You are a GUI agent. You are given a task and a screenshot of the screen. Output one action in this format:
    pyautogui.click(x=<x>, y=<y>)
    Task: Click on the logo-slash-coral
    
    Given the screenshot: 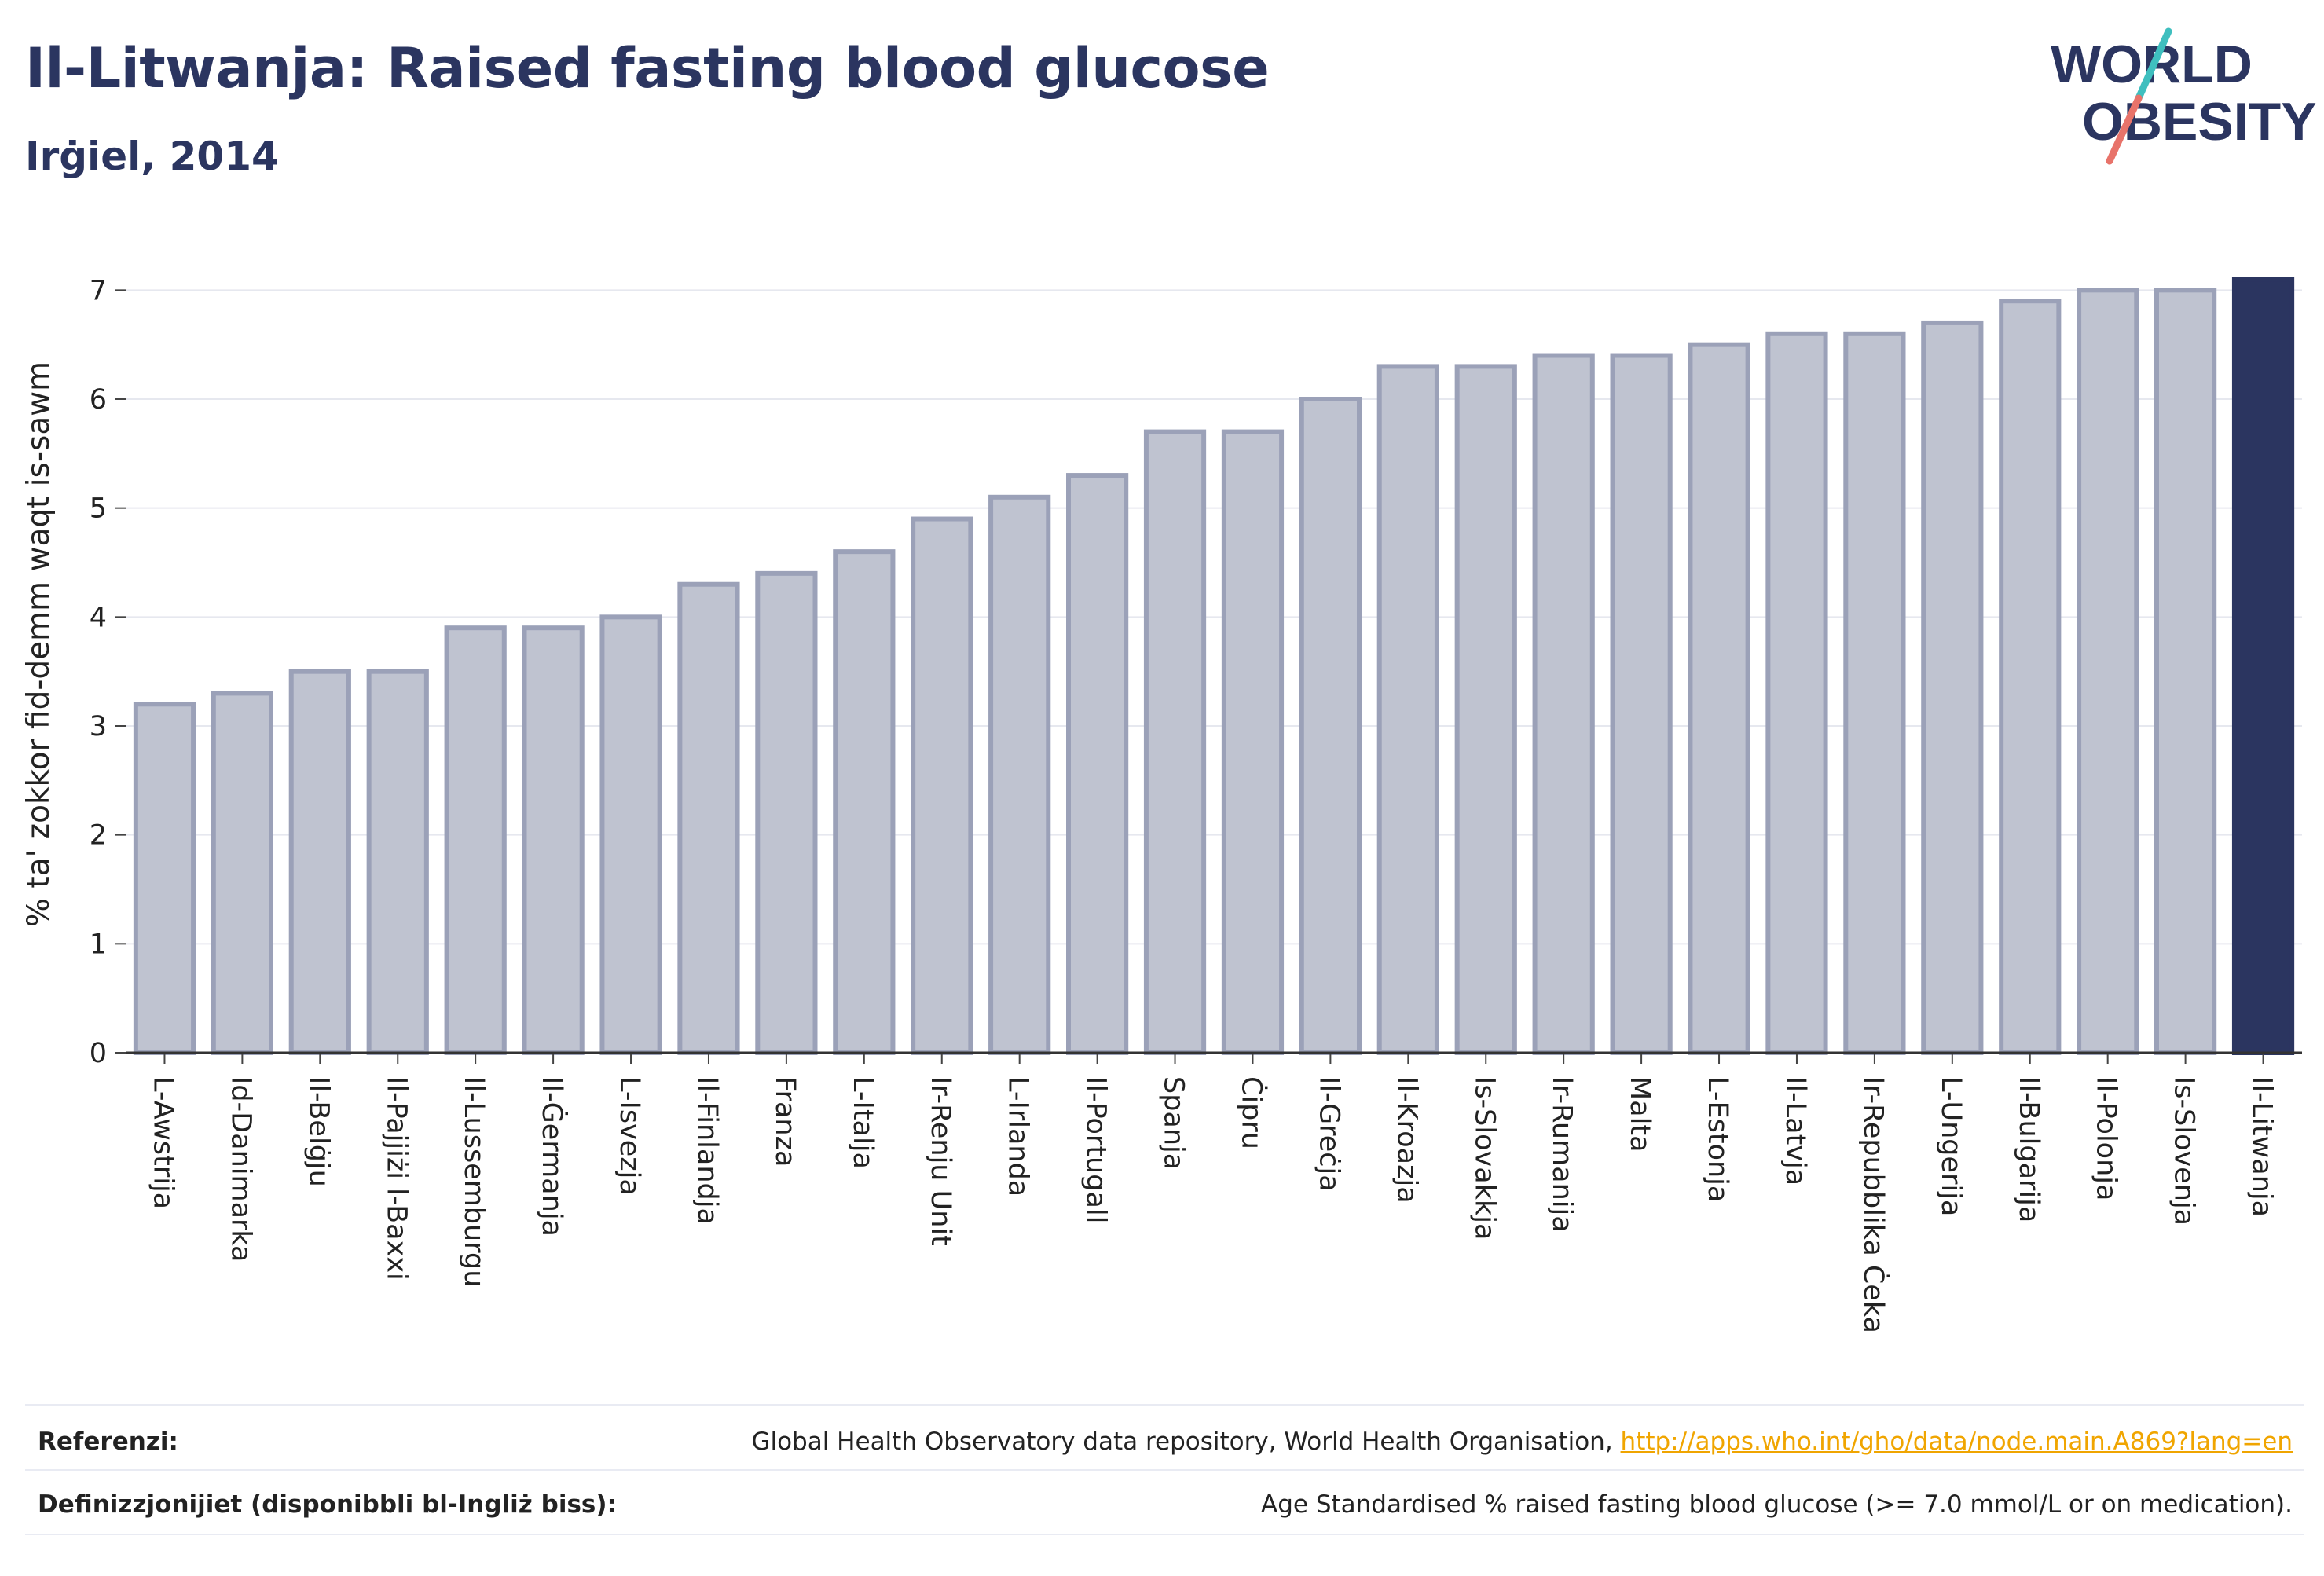 What is the action you would take?
    pyautogui.click(x=2124, y=129)
    